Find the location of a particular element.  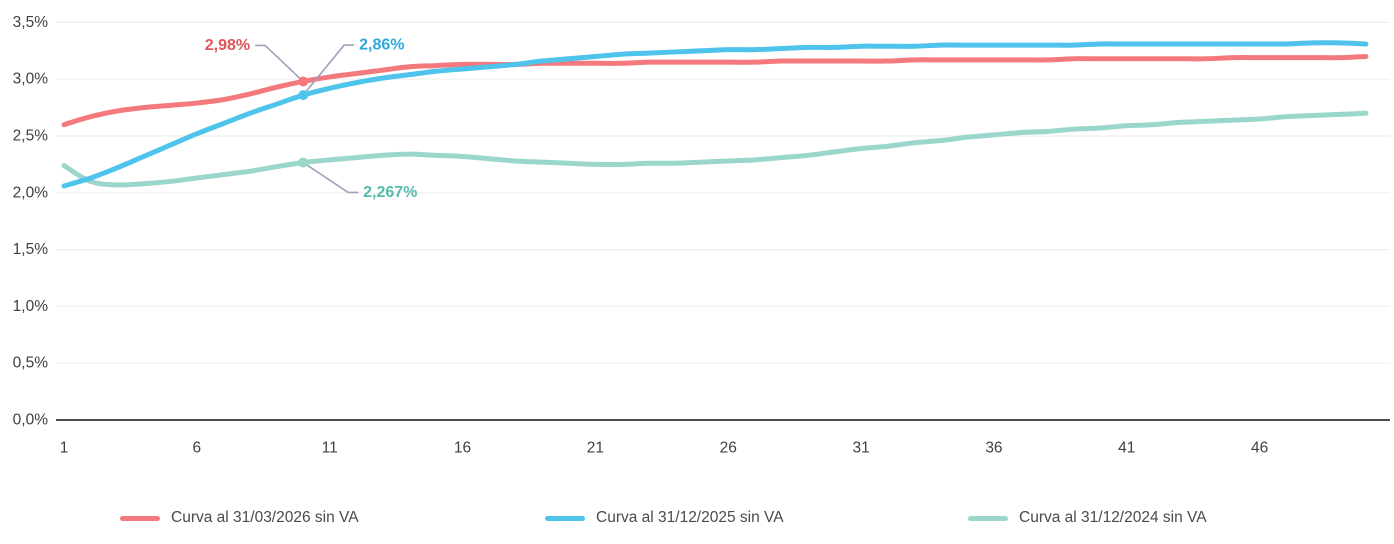

y-axis-tick-label: 1,0% is located at coordinates (31, 306).